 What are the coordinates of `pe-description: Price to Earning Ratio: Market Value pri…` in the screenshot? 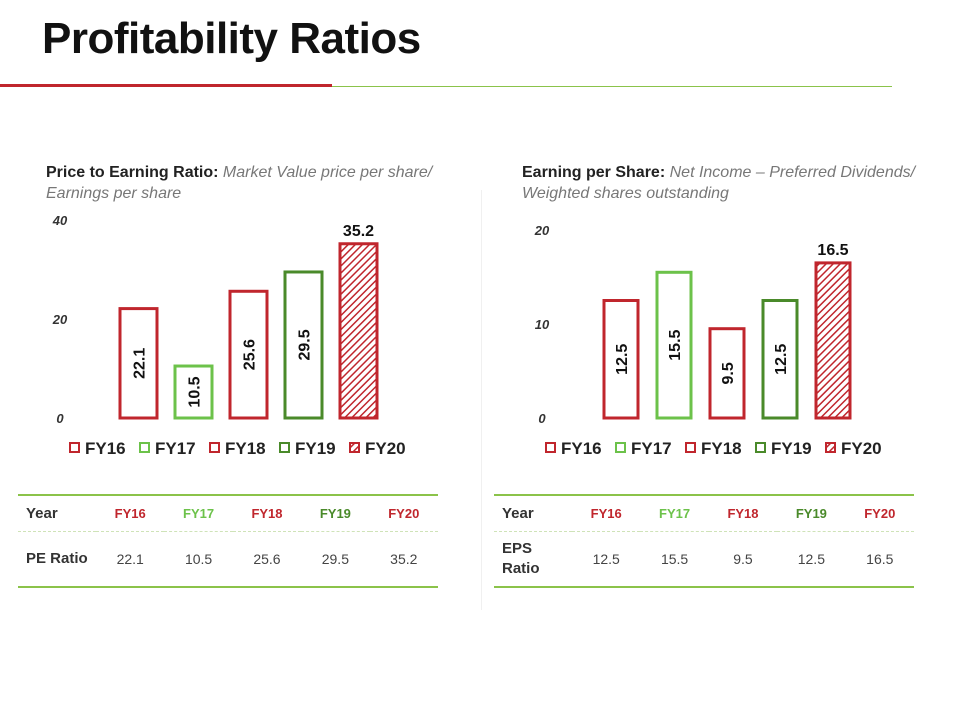 It's located at (248, 183).